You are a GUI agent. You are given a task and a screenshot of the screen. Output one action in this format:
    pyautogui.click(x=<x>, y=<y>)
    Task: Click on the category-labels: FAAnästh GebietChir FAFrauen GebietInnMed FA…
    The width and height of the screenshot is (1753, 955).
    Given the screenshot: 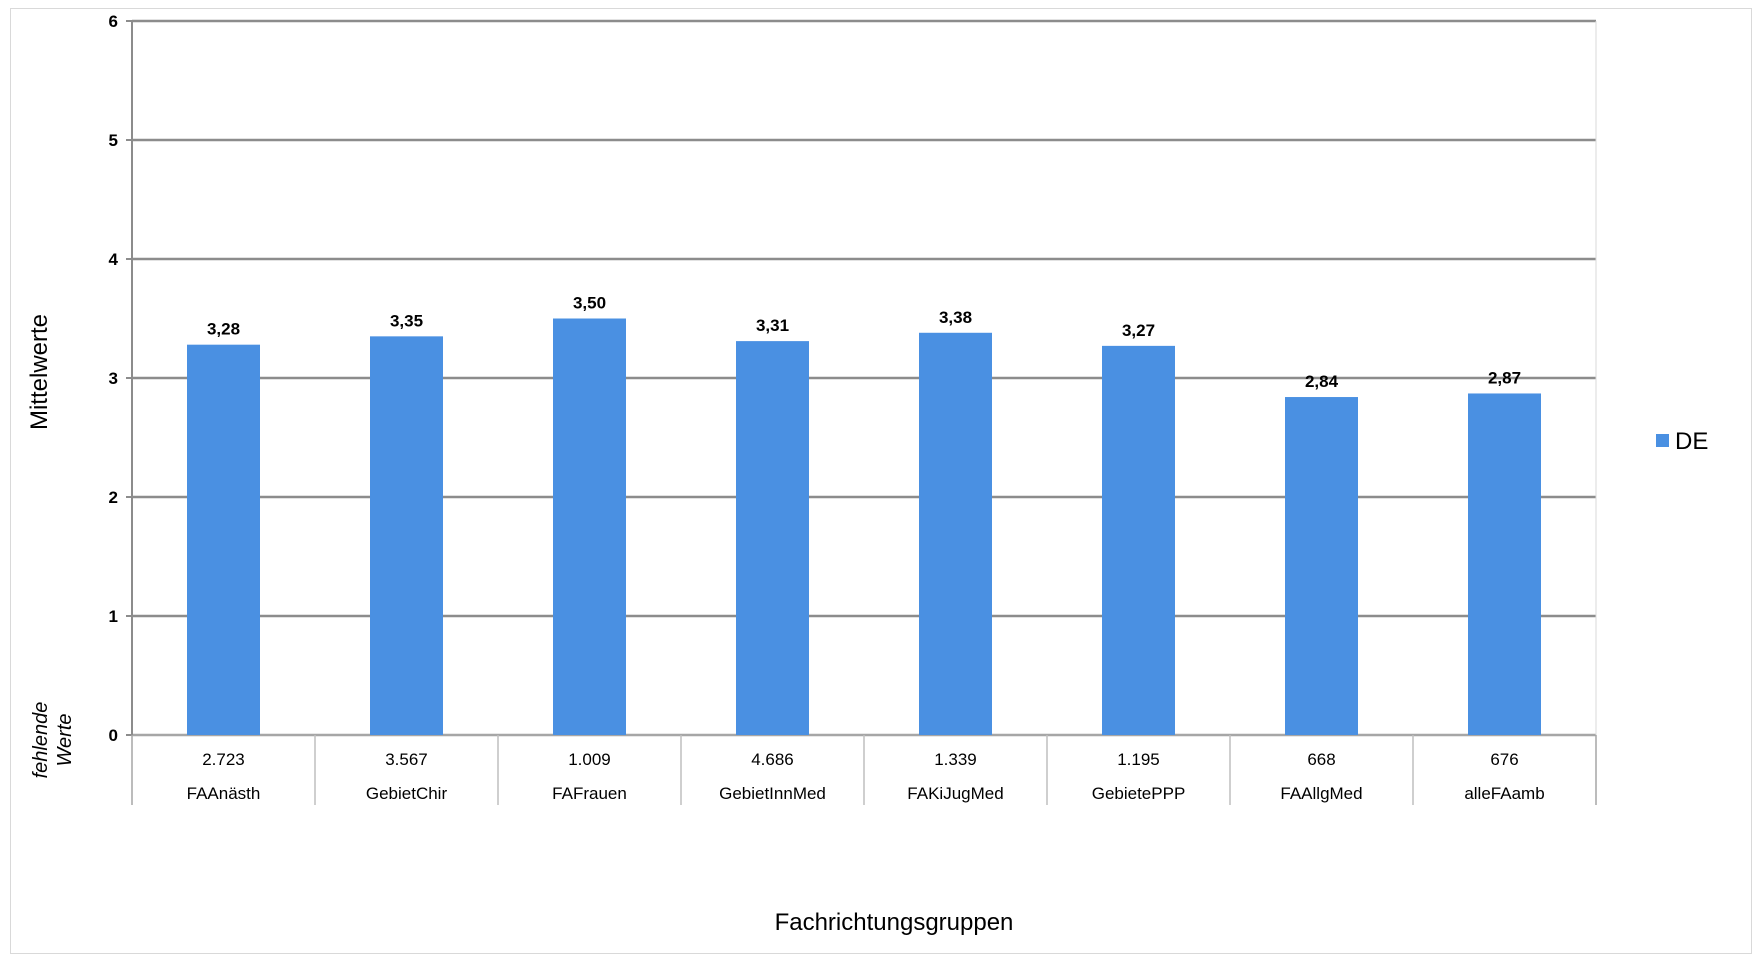 What is the action you would take?
    pyautogui.click(x=866, y=793)
    